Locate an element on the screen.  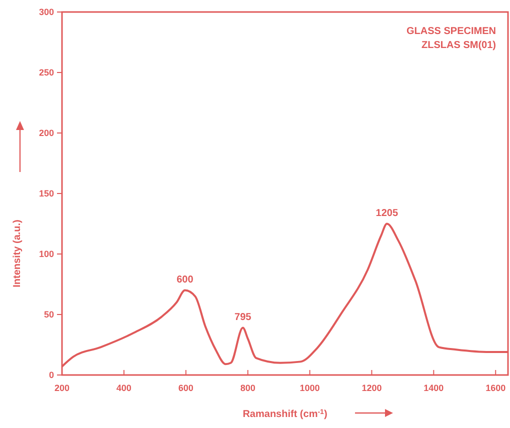
x-axis-title: Ramanshift (cm$^{-1}$) is located at coordinates (285, 414).